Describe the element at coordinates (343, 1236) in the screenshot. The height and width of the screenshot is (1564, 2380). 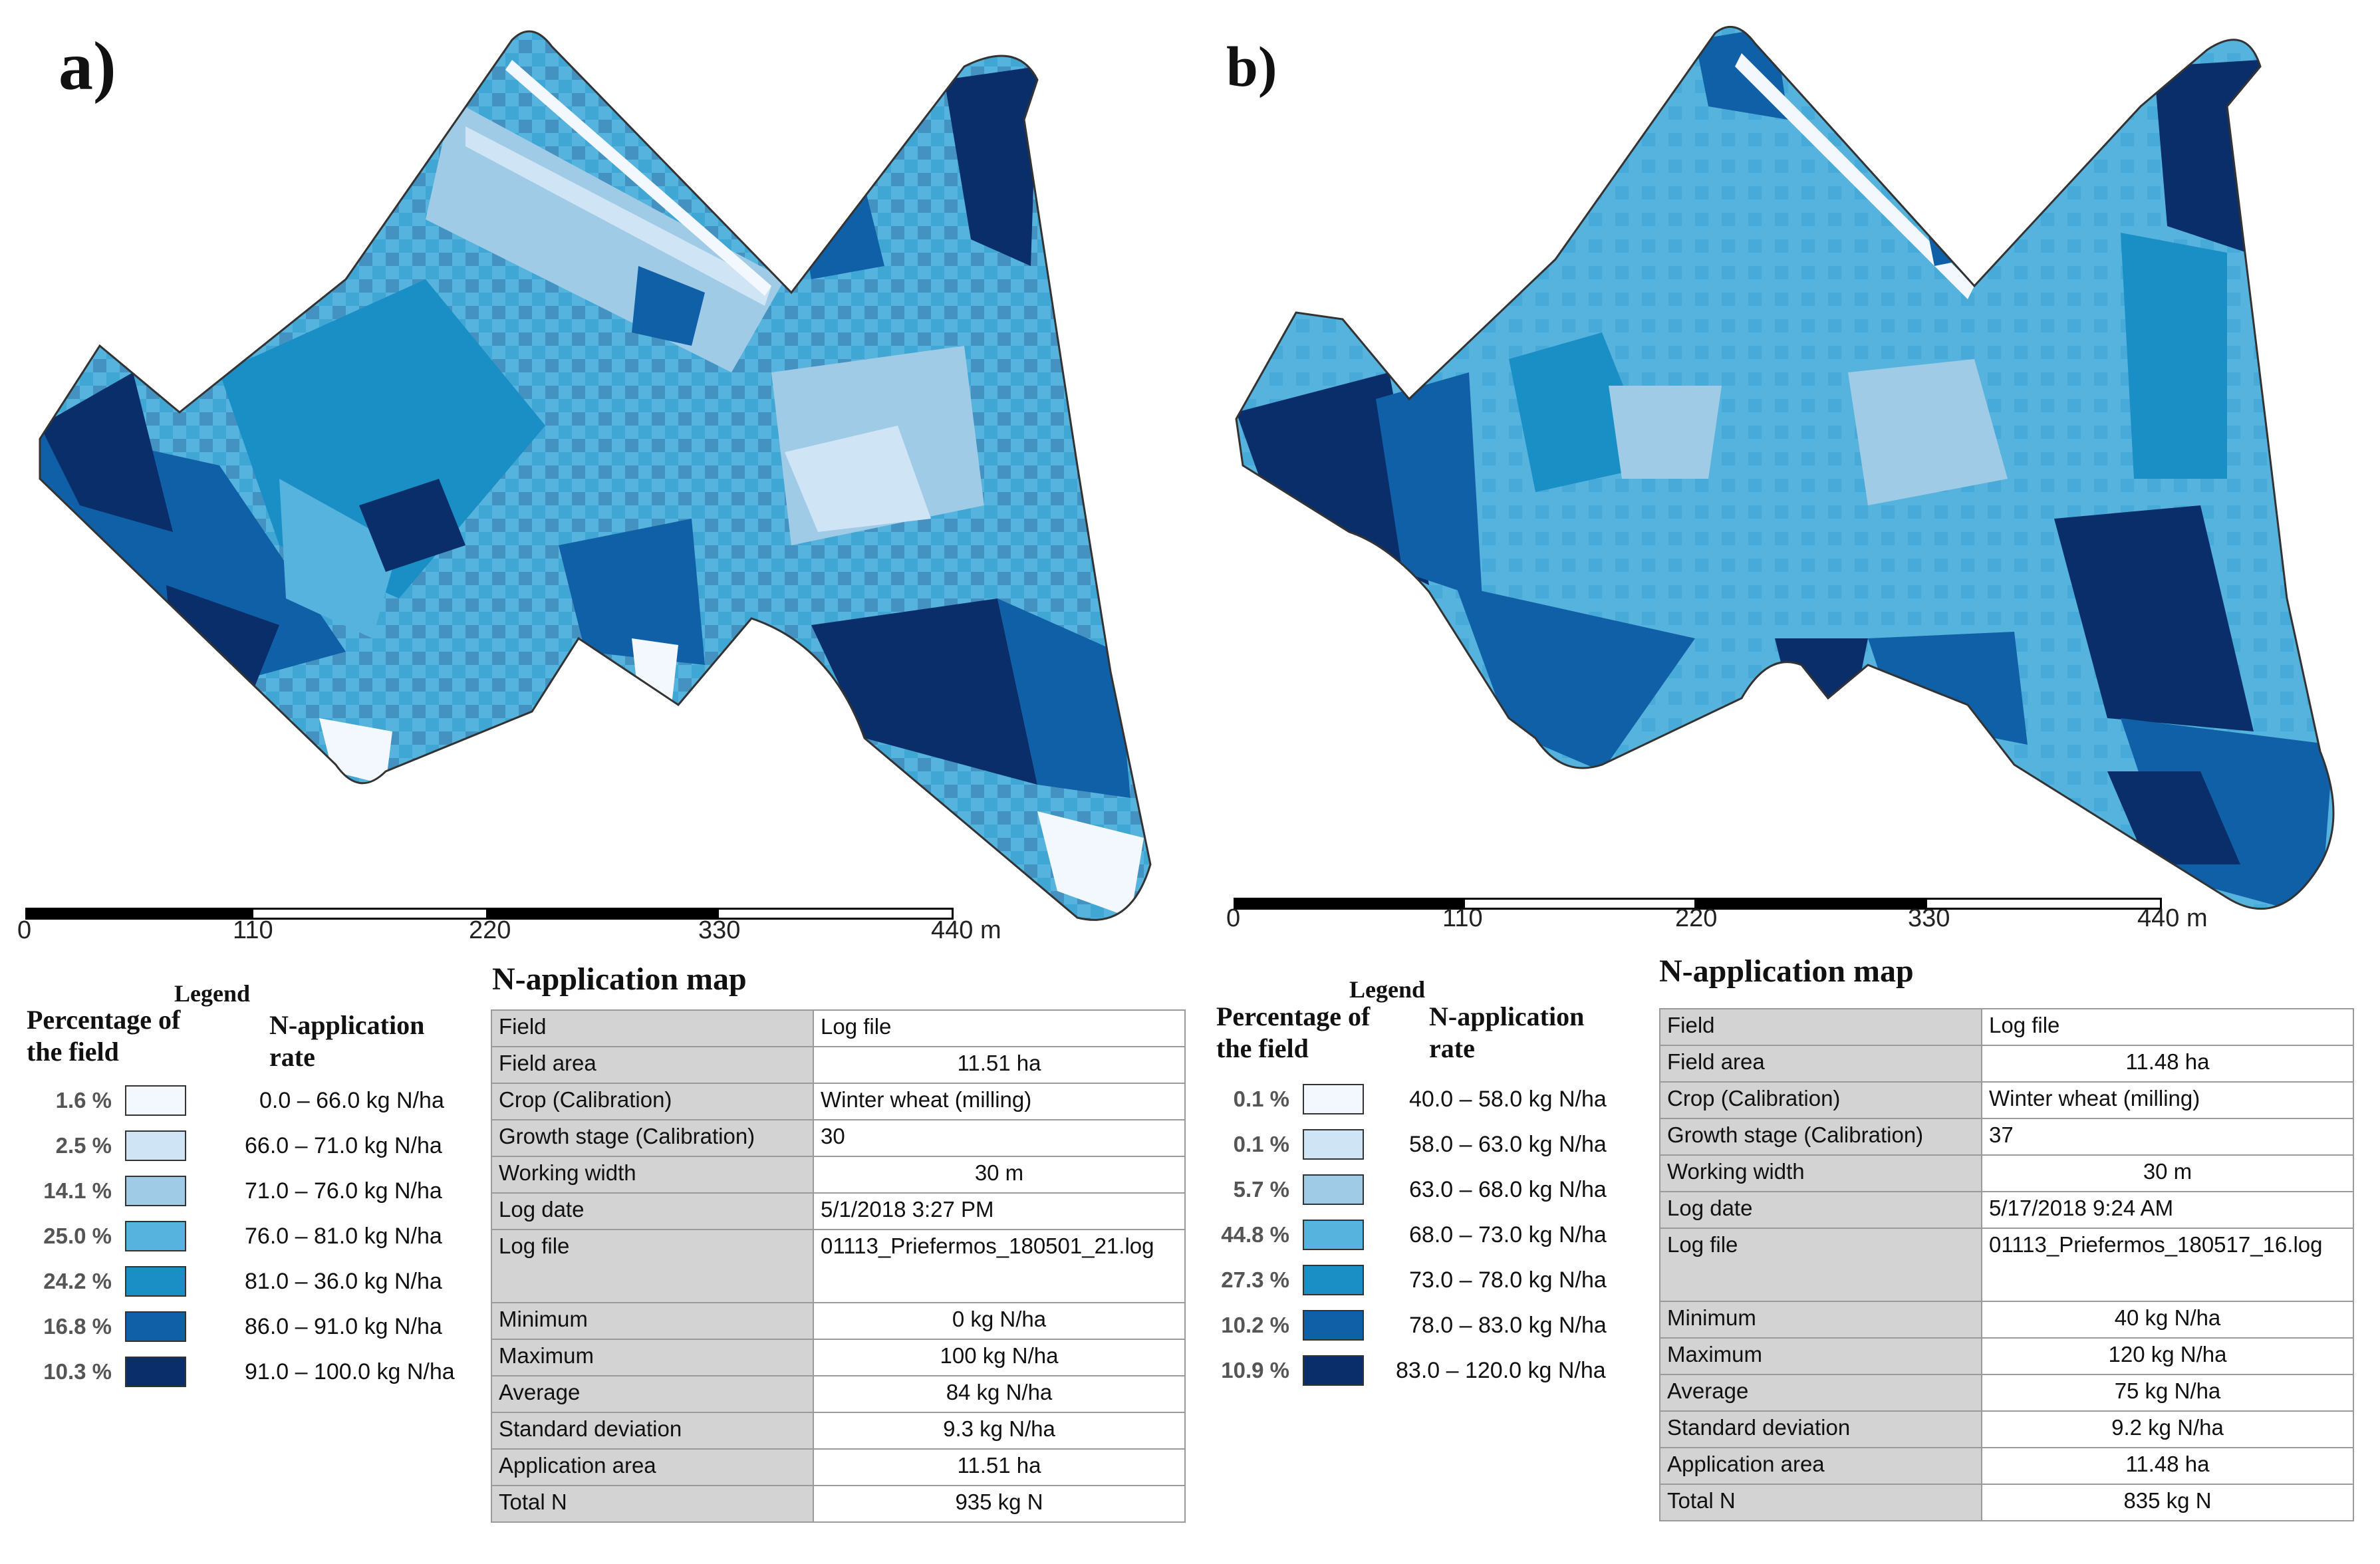
I see `legend-rate: 76.0 – 81.0 kg N/ha` at that location.